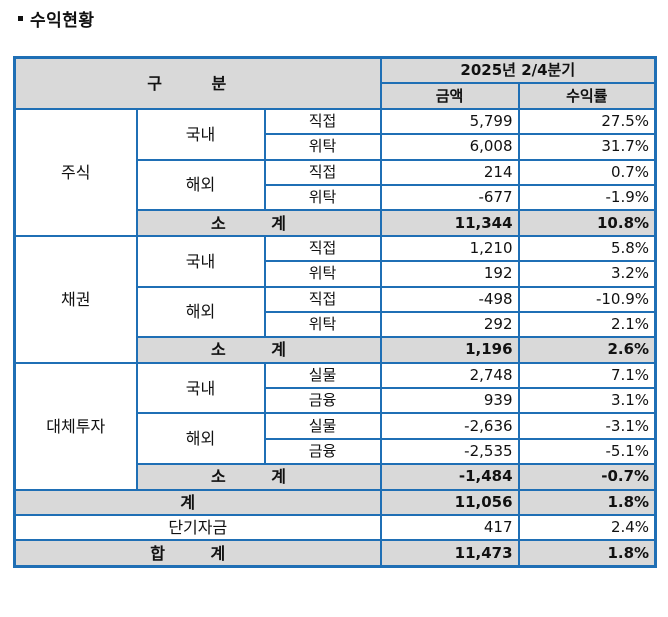 The image size is (668, 617). Describe the element at coordinates (449, 324) in the screenshot. I see `amount-cell: 292` at that location.